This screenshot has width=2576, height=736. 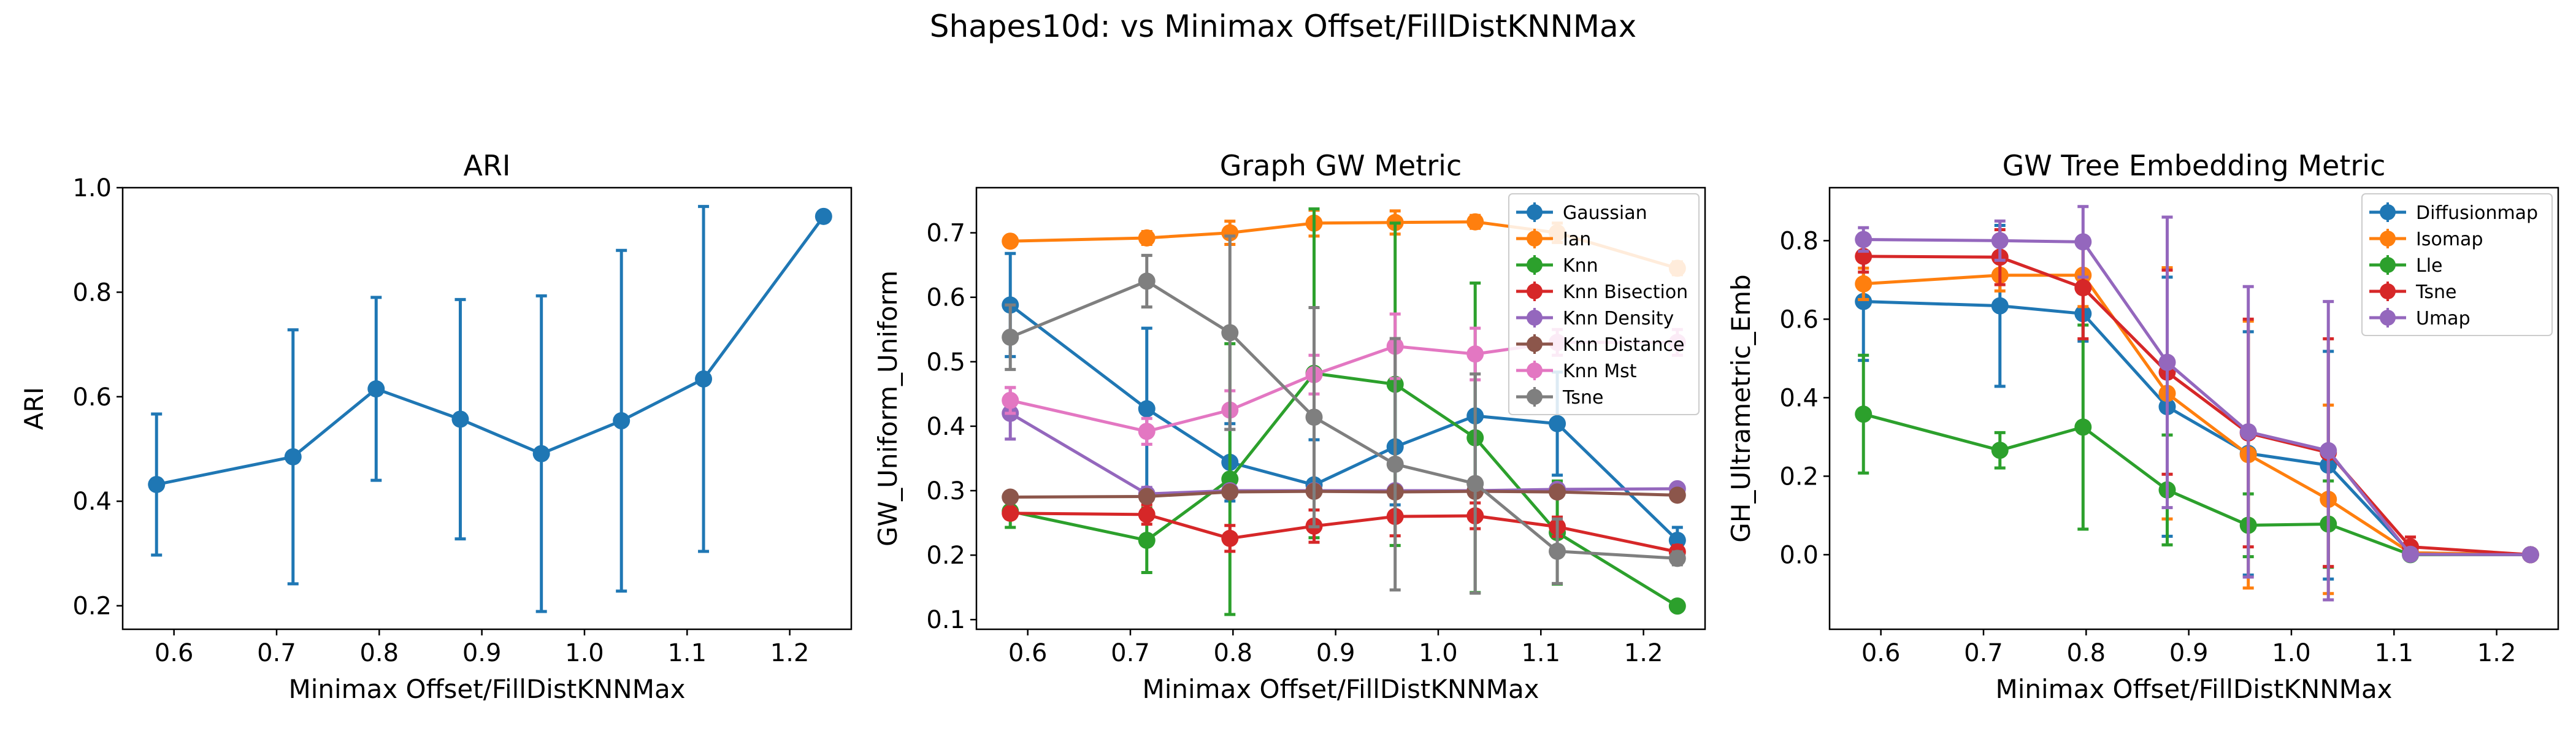 What do you see at coordinates (1623, 345) in the screenshot?
I see `legend-label: Knn Distance` at bounding box center [1623, 345].